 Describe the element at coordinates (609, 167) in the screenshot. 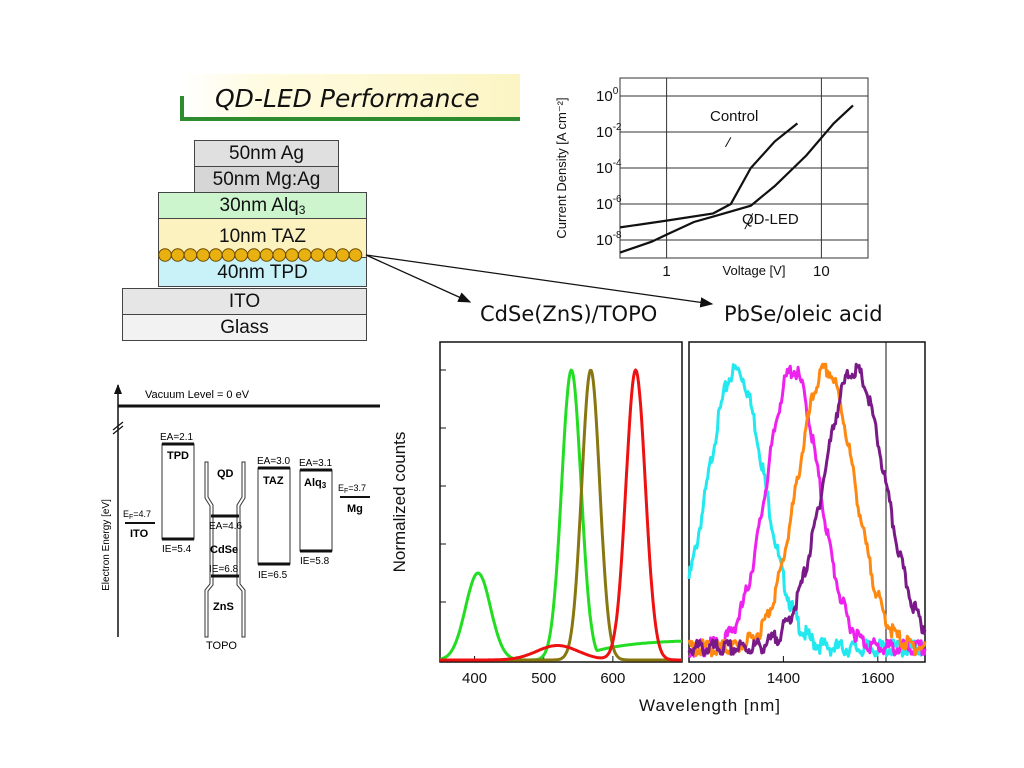

I see `iv-ytick-label: 10⁻⁴` at that location.